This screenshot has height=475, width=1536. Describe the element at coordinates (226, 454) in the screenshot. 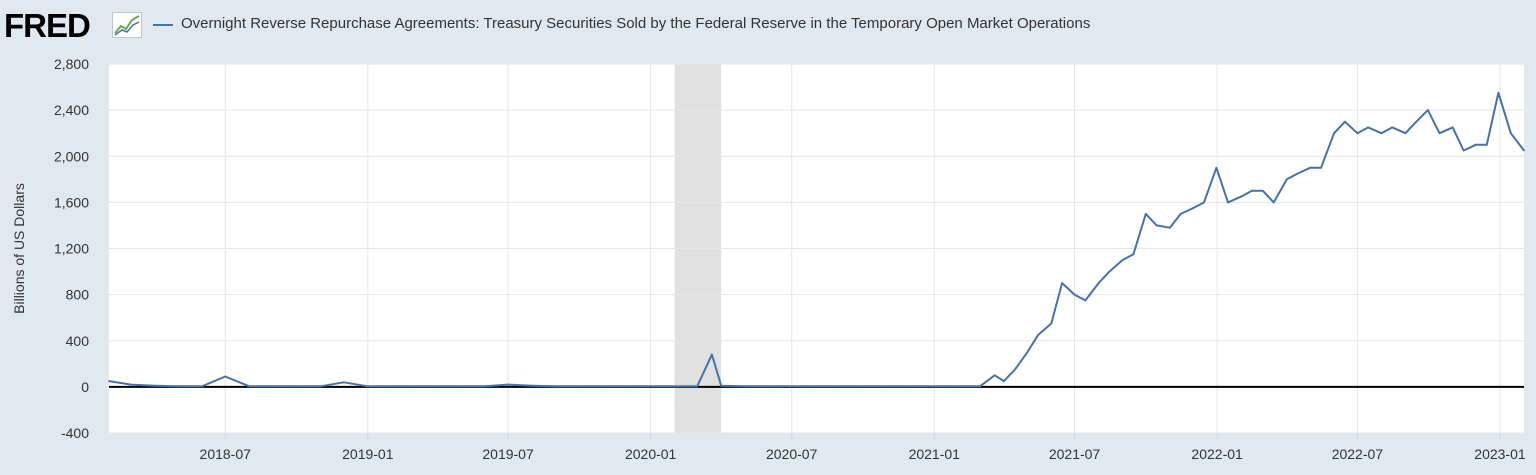

I see `x-tick-label: 2018-07` at that location.